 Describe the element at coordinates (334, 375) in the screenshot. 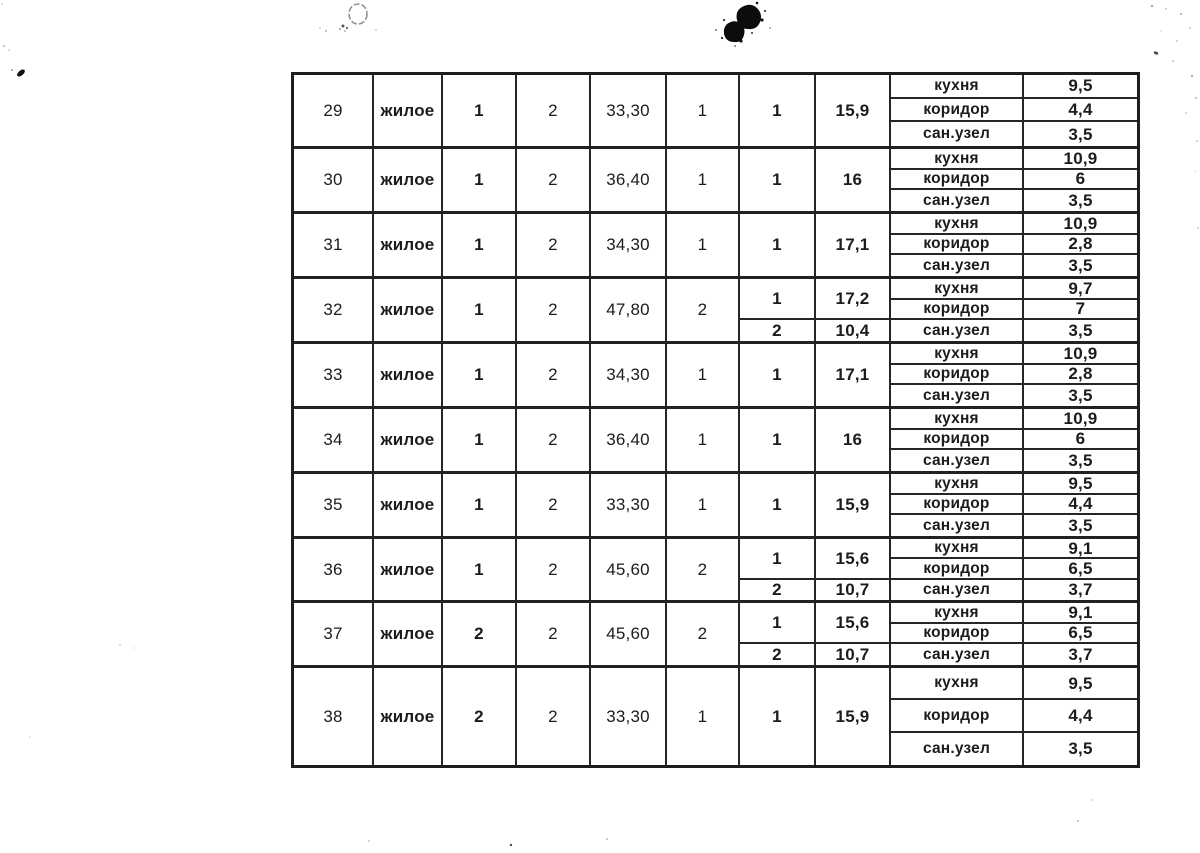

I see `cell-flat-number: 33` at that location.